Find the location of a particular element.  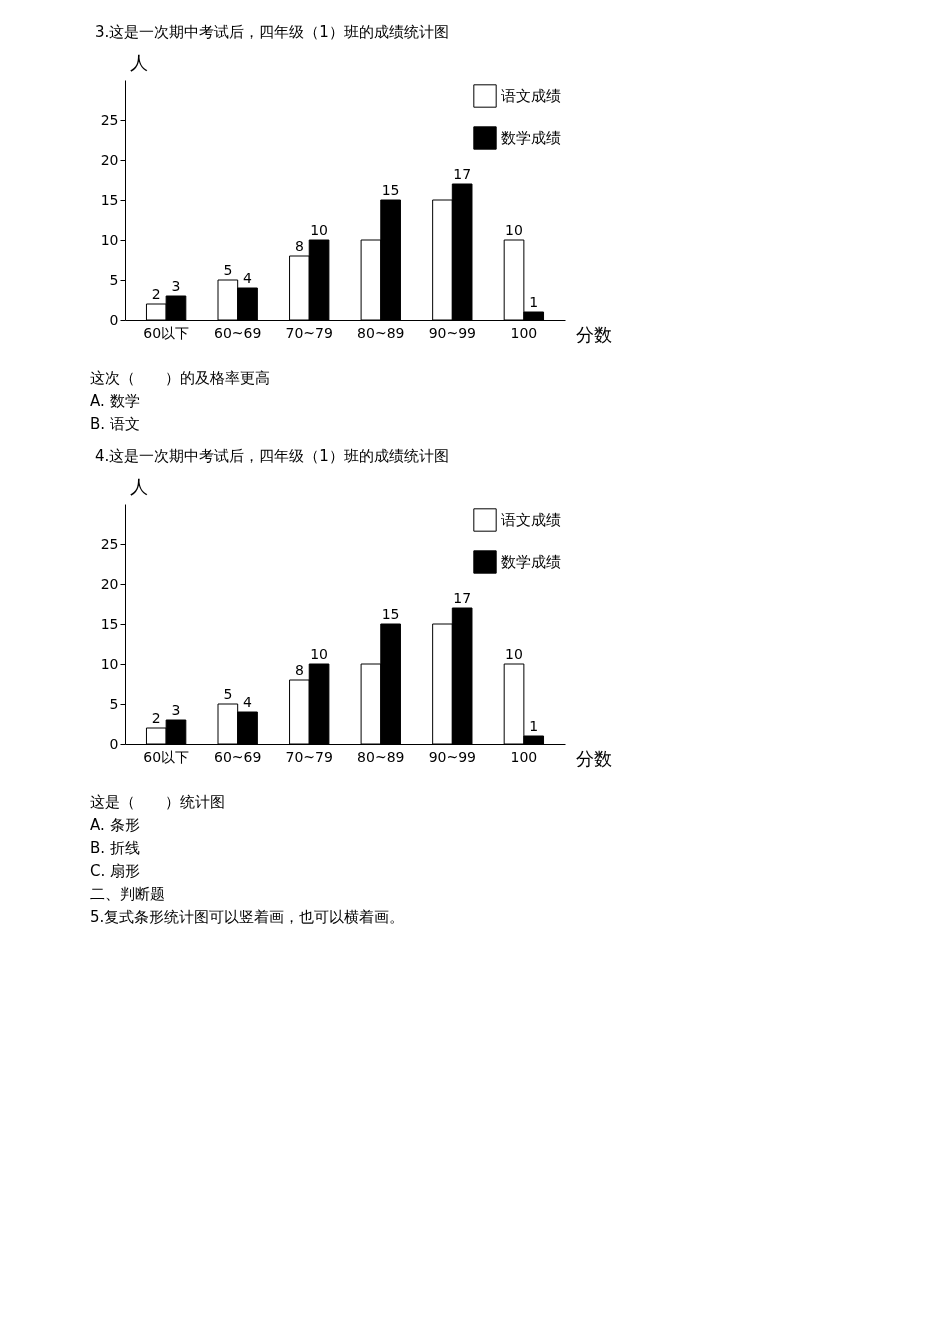

text: C. 扇形 is located at coordinates (115, 871).